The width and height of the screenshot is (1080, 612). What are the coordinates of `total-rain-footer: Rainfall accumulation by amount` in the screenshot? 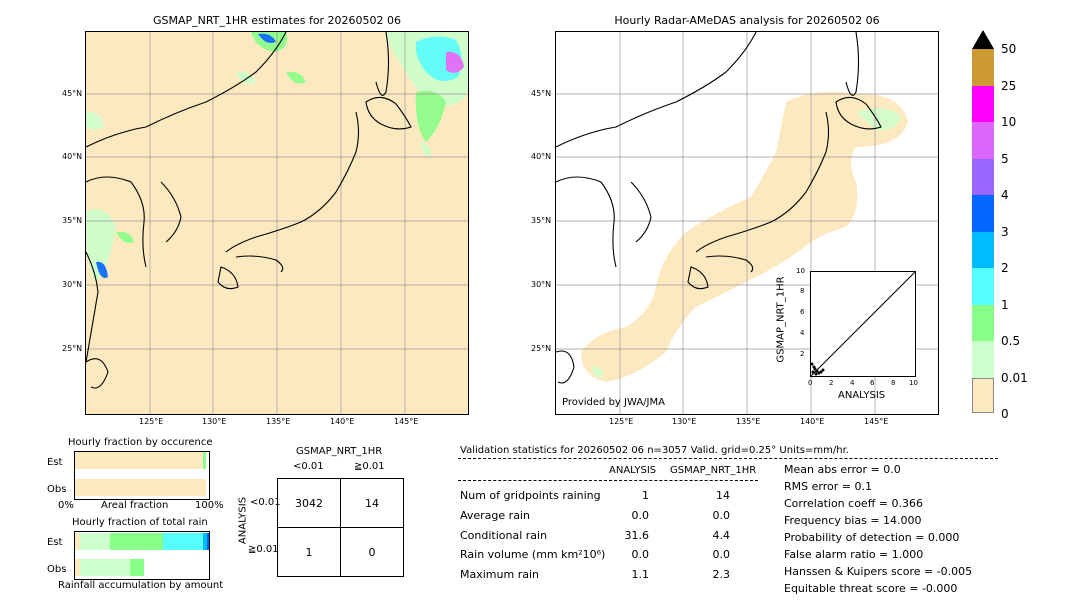 It's located at (141, 585).